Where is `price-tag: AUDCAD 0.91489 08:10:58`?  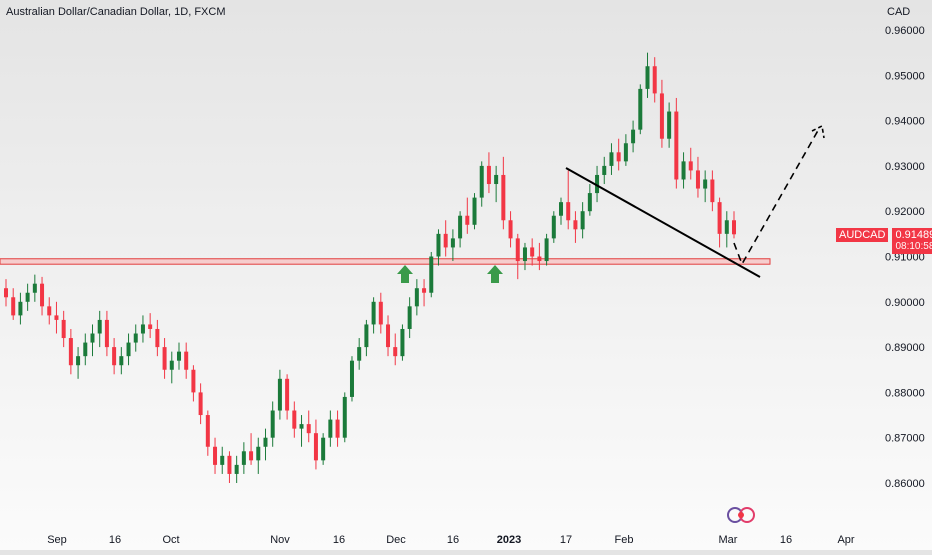
price-tag: AUDCAD 0.91489 08:10:58 is located at coordinates (884, 241).